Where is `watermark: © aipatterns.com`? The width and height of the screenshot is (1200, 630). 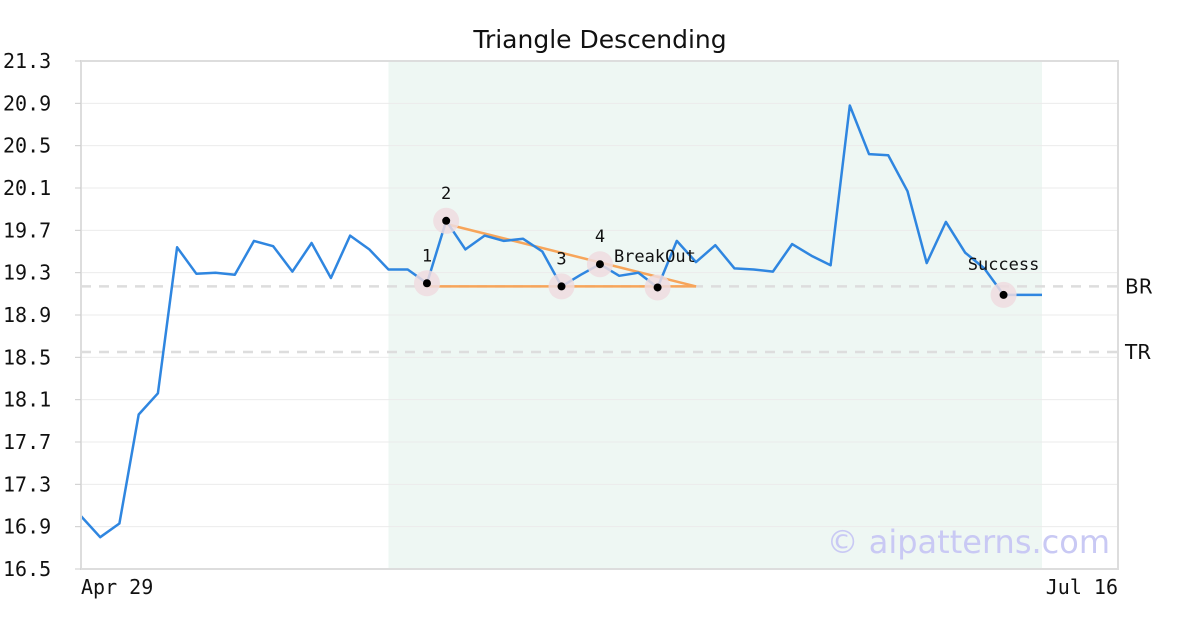 watermark: © aipatterns.com is located at coordinates (968, 542).